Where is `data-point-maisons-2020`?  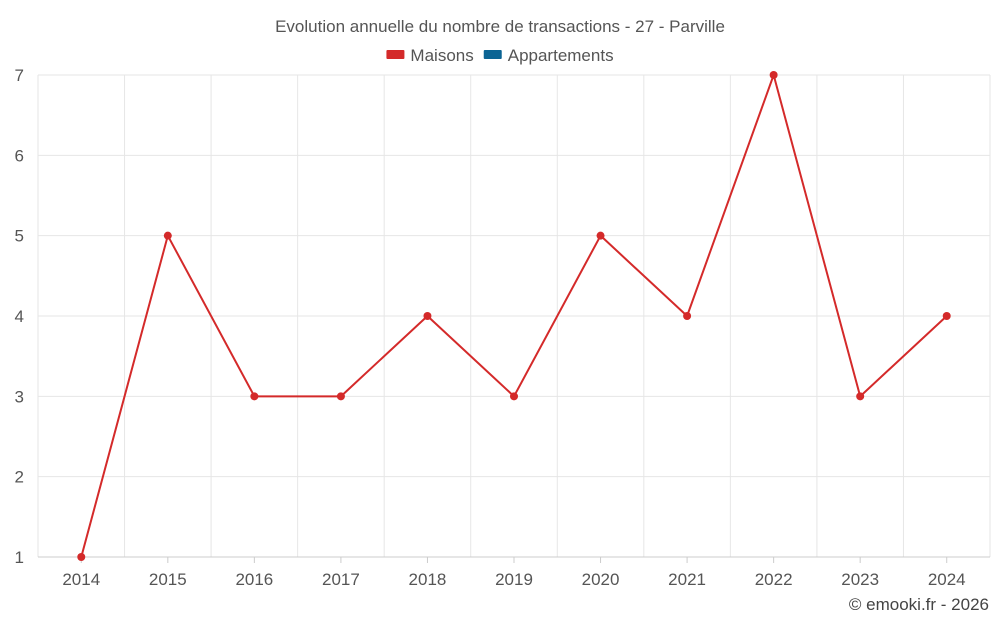
data-point-maisons-2020 is located at coordinates (600, 235).